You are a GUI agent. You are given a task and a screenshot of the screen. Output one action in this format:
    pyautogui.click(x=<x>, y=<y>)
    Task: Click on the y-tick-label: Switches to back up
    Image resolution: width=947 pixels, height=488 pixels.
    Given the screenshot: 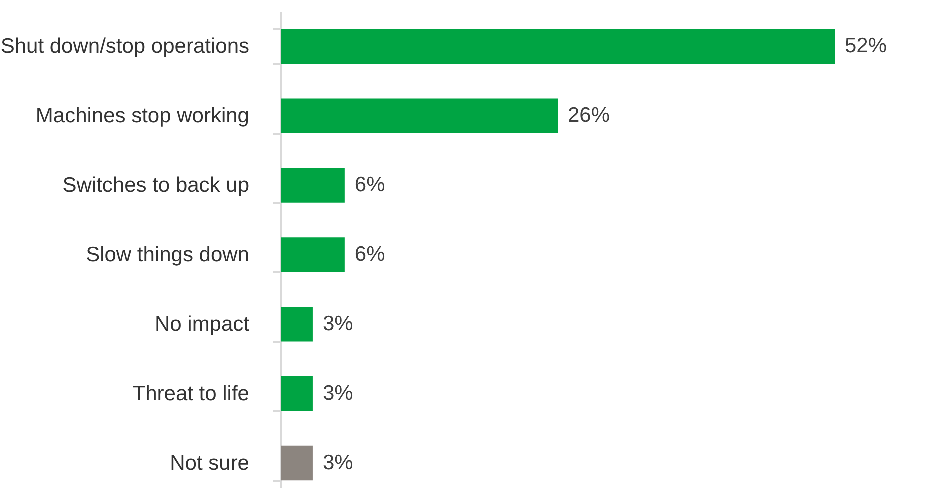 What is the action you would take?
    pyautogui.click(x=156, y=186)
    